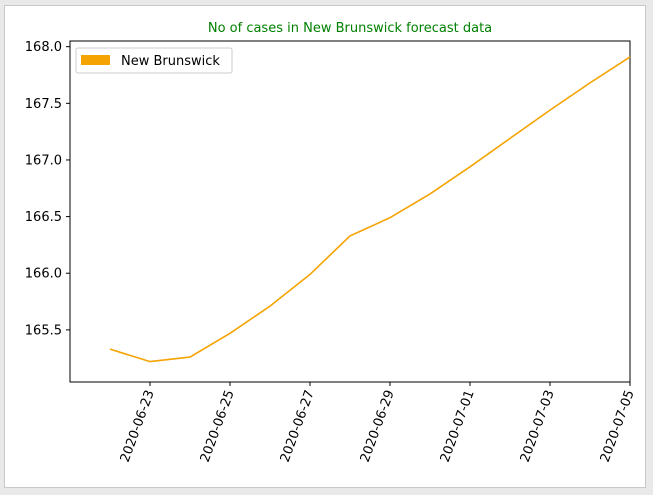  Describe the element at coordinates (298, 426) in the screenshot. I see `x-tick-label: 2020-06-27` at that location.